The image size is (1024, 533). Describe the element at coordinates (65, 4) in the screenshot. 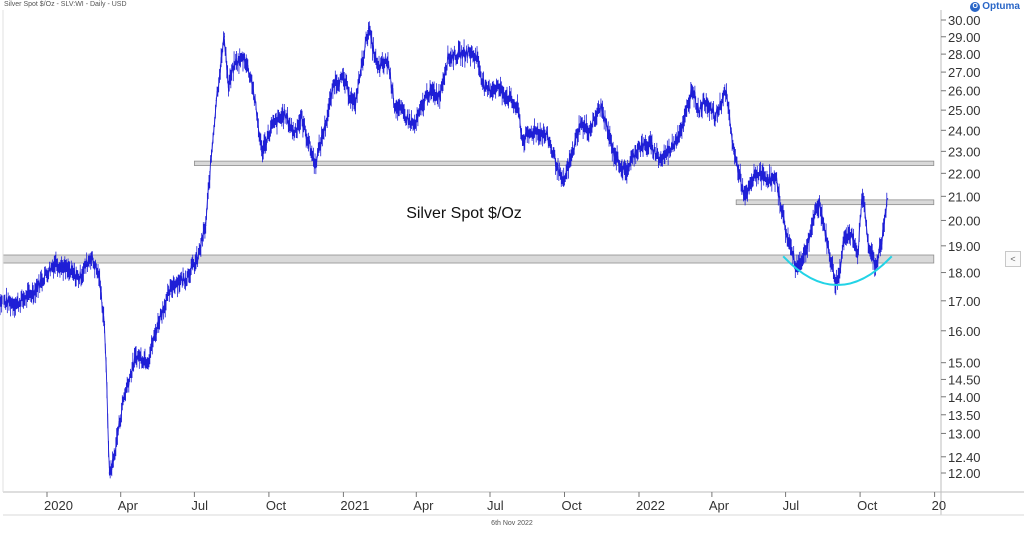

I see `instrument-header: Silver Spot $/Oz - SLV:WI - Daily - USD` at that location.